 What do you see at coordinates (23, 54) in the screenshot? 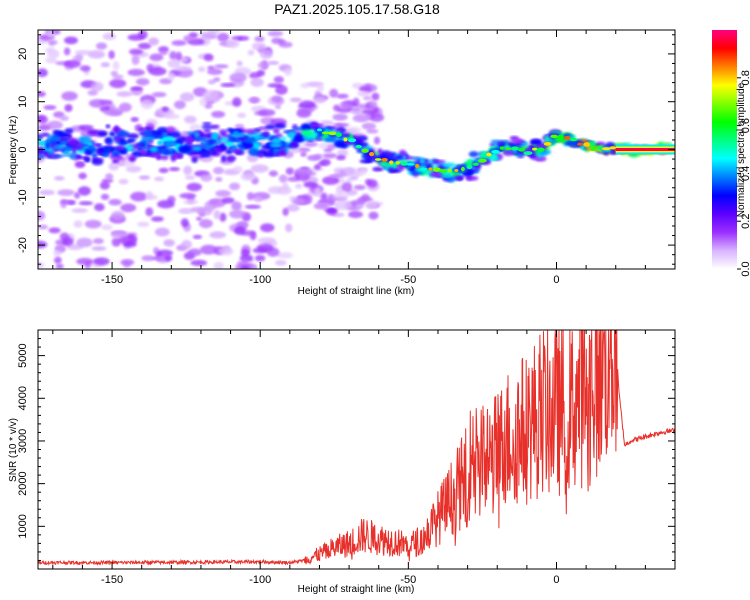
I see `y-tick-label: 20` at bounding box center [23, 54].